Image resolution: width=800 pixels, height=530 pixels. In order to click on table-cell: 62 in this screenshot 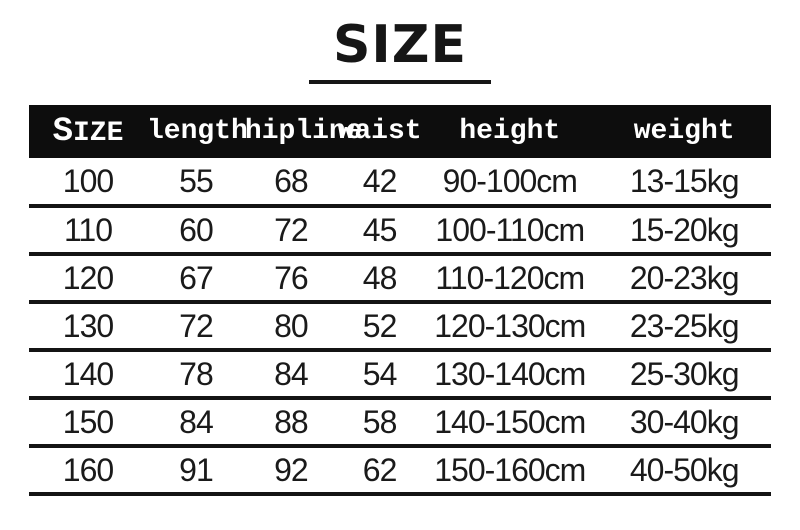, I will do `click(380, 469)`.